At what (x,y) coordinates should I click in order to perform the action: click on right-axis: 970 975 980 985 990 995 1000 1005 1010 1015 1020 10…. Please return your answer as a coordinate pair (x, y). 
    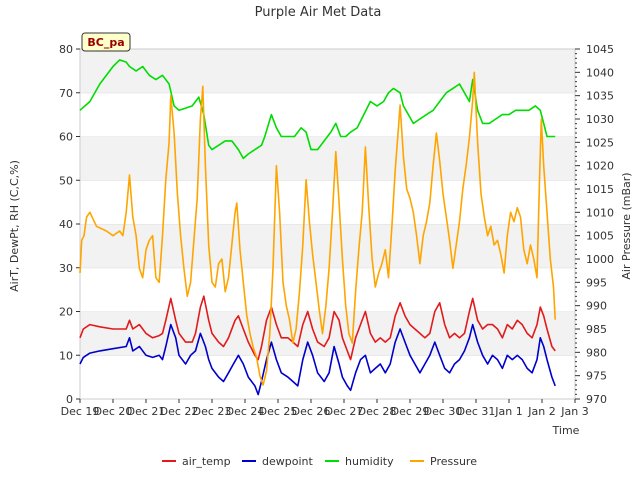
    Looking at the image, I should click on (594, 224).